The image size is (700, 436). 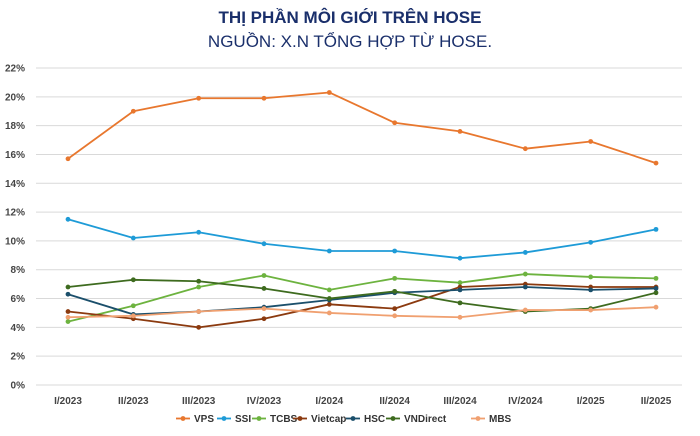 I want to click on x-tick-label: I/2025, so click(x=591, y=401).